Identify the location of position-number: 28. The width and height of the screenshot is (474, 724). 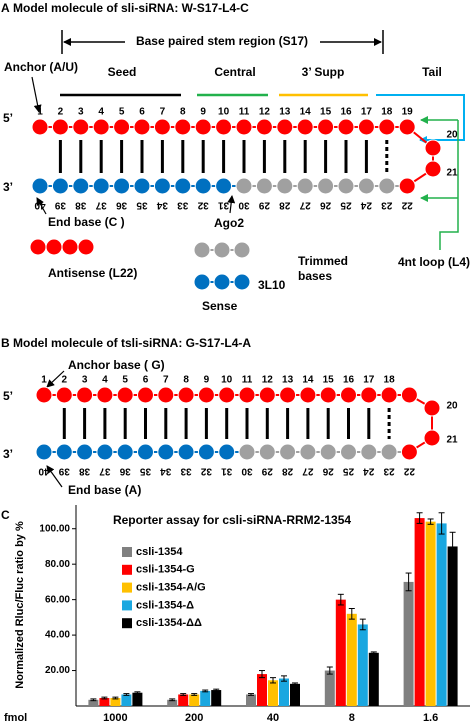
(288, 470).